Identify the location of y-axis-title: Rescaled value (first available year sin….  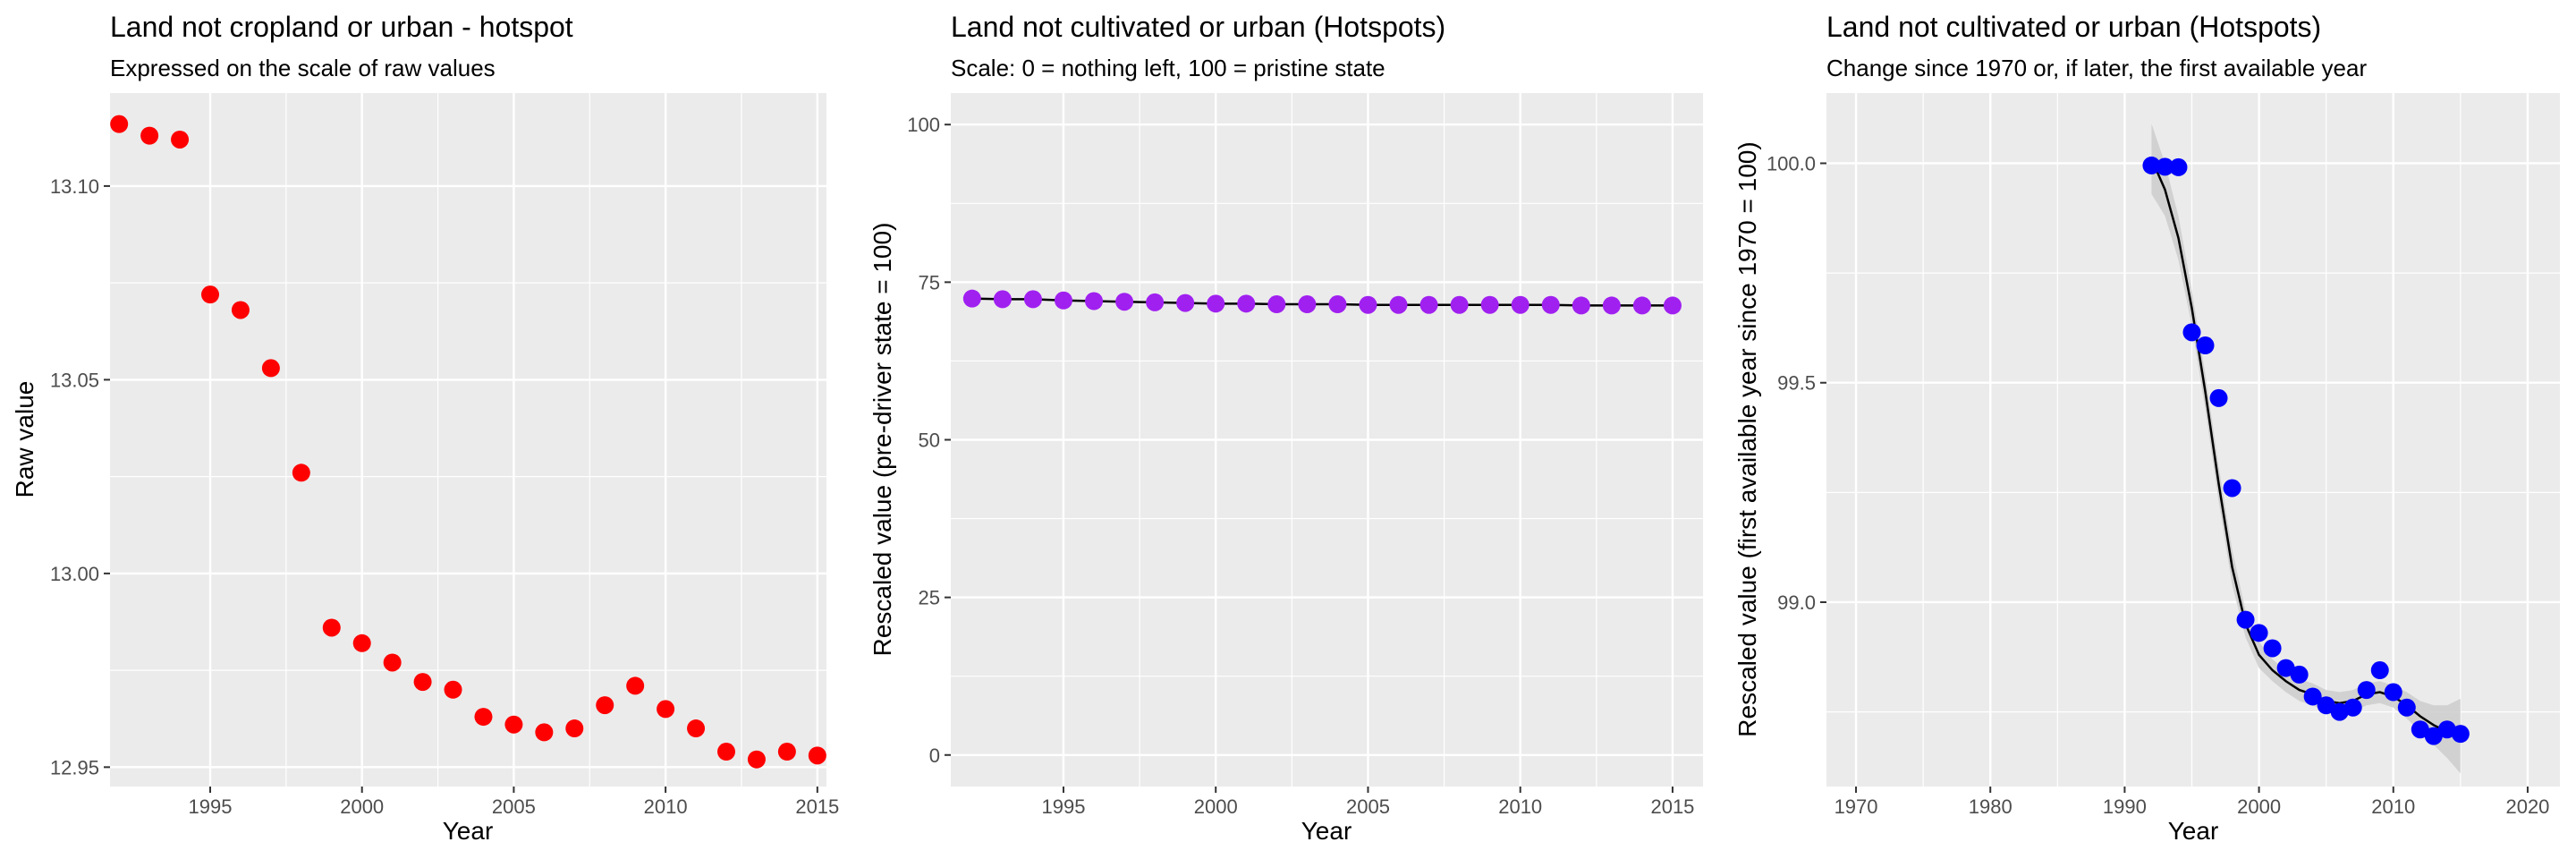
(1747, 438).